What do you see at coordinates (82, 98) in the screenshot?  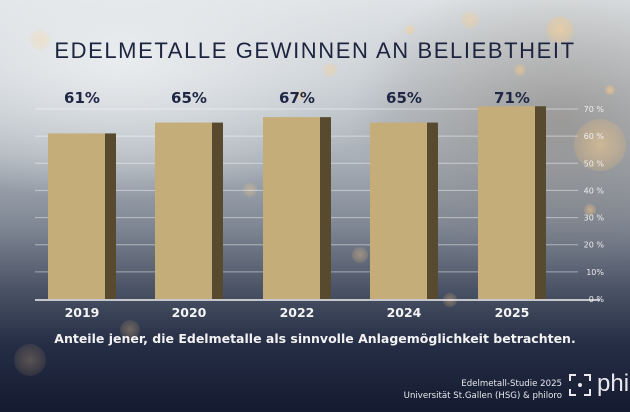 I see `value-label: 61%` at bounding box center [82, 98].